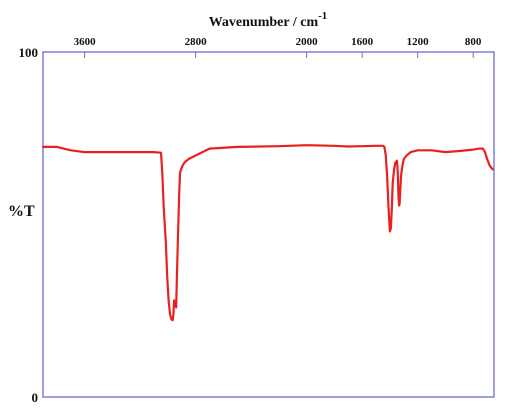 Image resolution: width=515 pixels, height=416 pixels. Describe the element at coordinates (473, 42) in the screenshot. I see `x-tick-label-800: 800` at that location.